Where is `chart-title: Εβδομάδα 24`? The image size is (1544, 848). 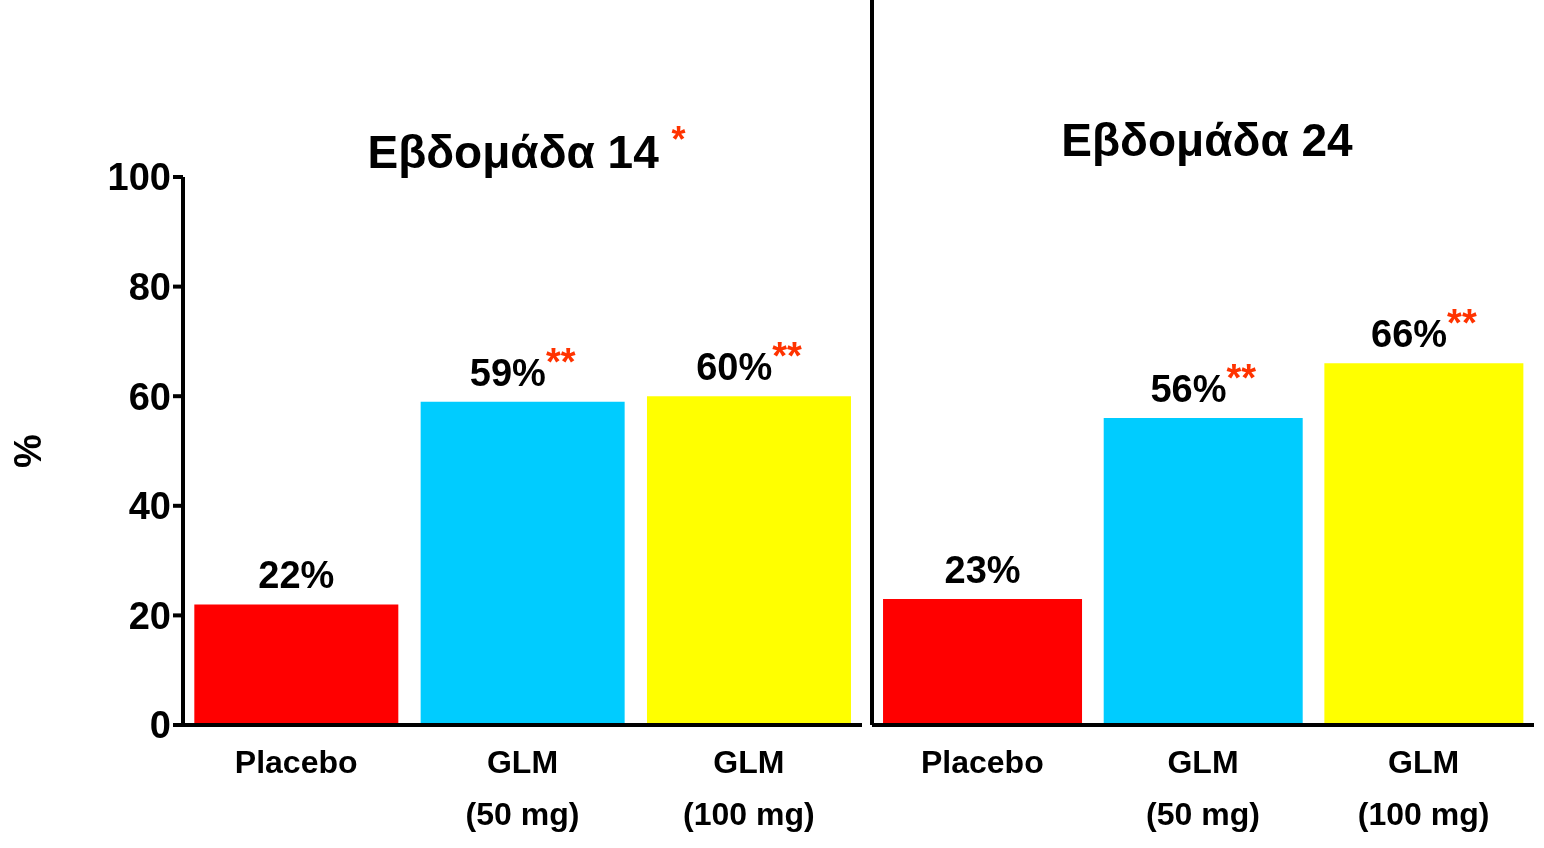 chart-title: Εβδομάδα 24 is located at coordinates (1207, 139).